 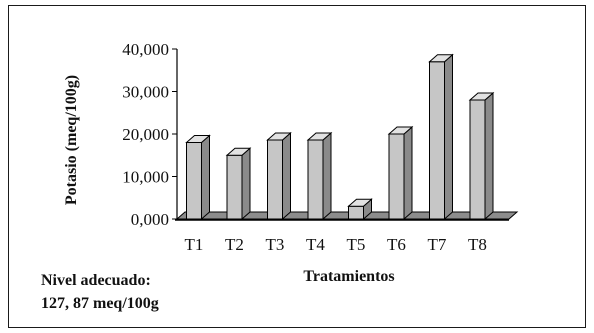 What do you see at coordinates (437, 244) in the screenshot?
I see `x-tick-label: T7` at bounding box center [437, 244].